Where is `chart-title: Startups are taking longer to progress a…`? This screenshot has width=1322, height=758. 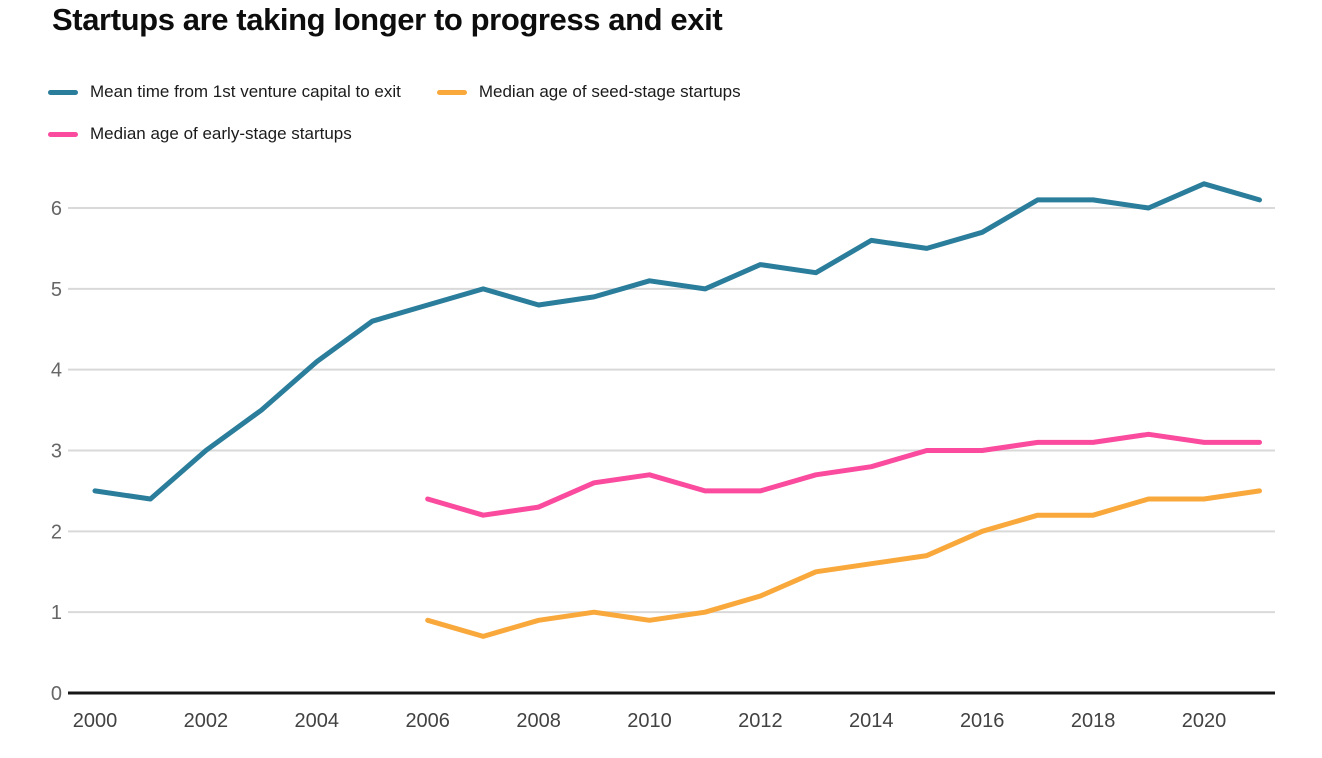
chart-title: Startups are taking longer to progress a… is located at coordinates (387, 19).